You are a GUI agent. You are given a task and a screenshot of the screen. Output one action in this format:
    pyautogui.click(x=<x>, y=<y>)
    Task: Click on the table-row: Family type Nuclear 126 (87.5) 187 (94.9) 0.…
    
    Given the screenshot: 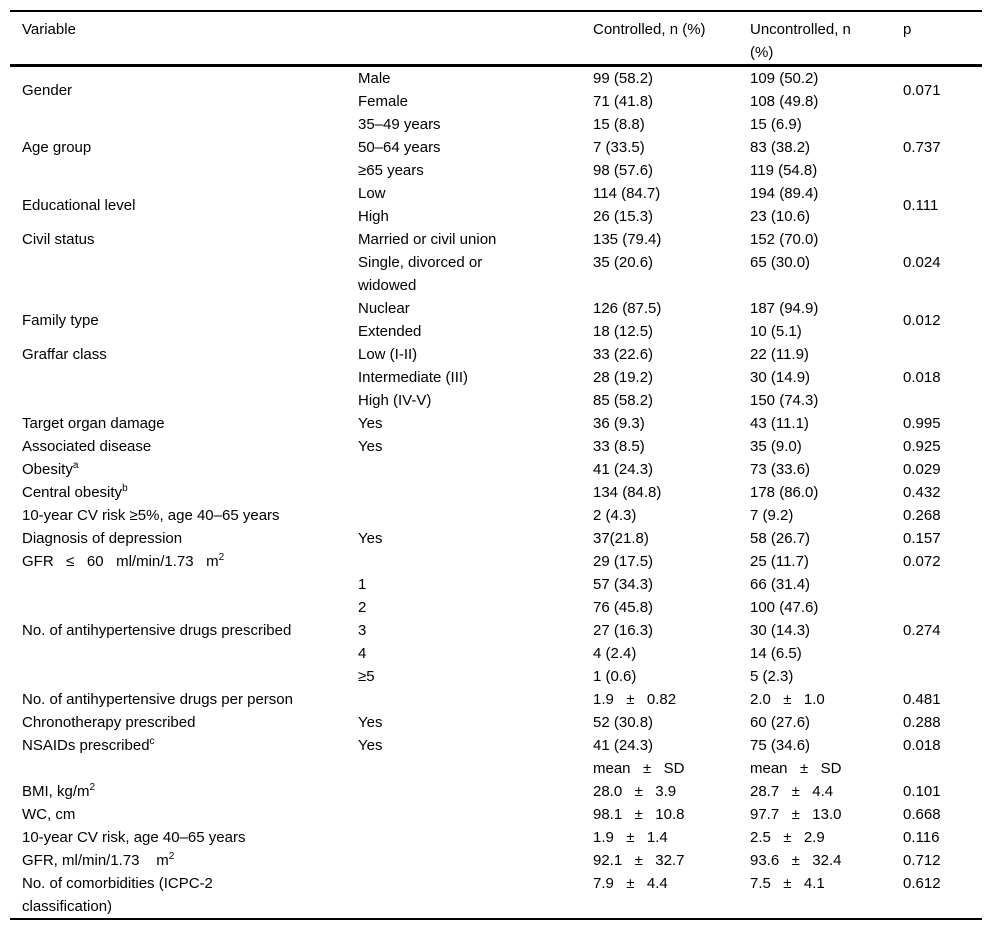 What is the action you would take?
    pyautogui.click(x=496, y=313)
    